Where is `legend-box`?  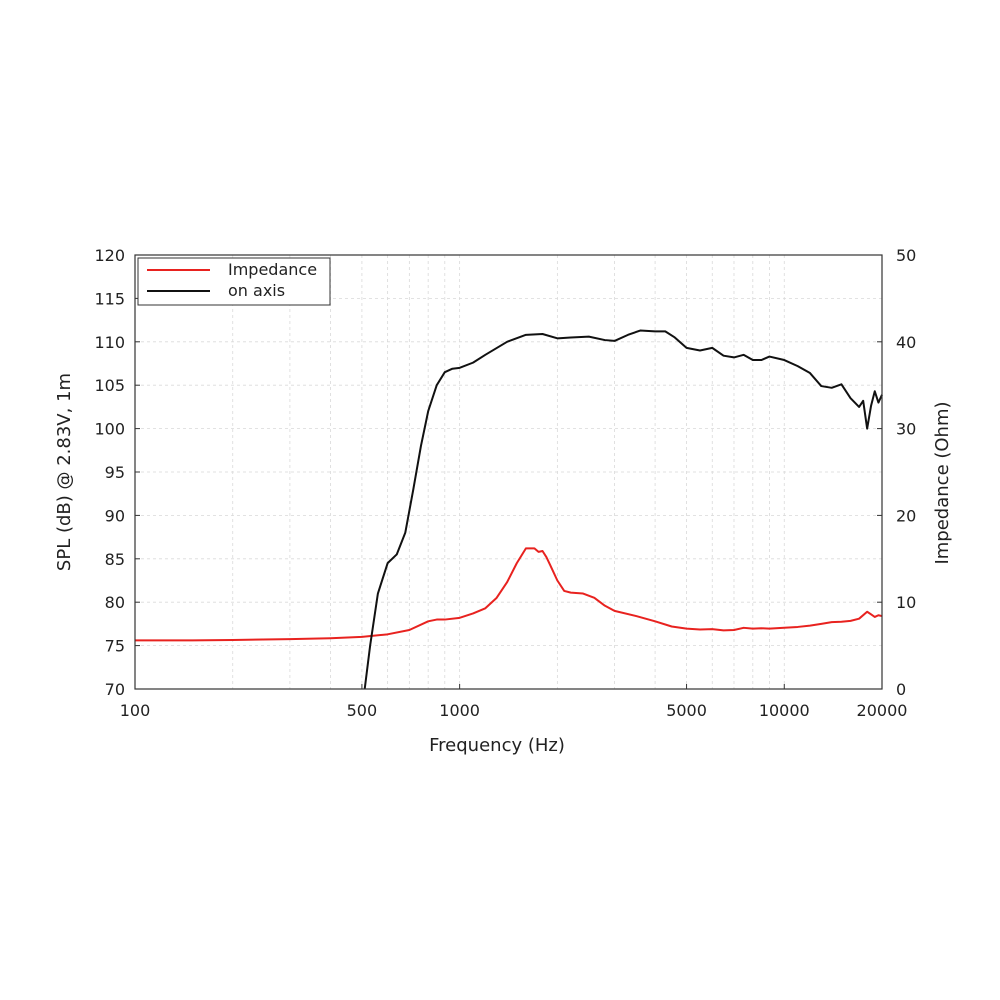
legend-box is located at coordinates (234, 281).